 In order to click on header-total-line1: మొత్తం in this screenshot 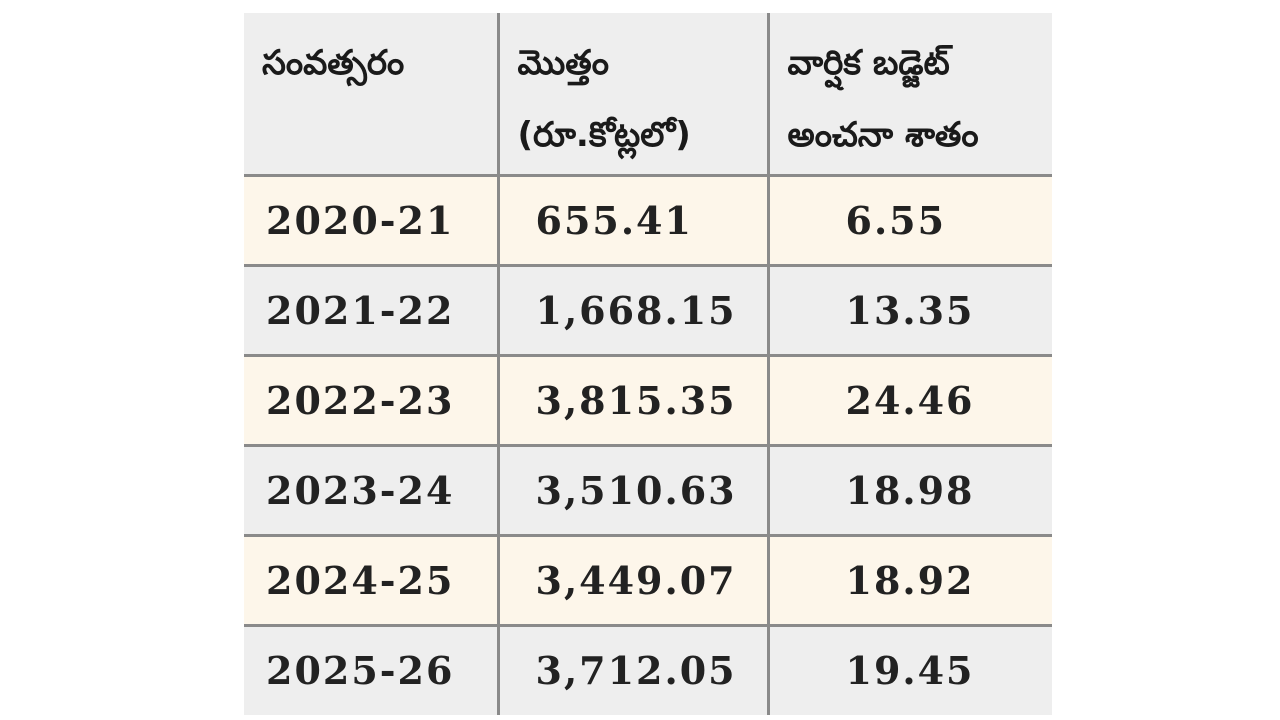, I will do `click(563, 63)`.